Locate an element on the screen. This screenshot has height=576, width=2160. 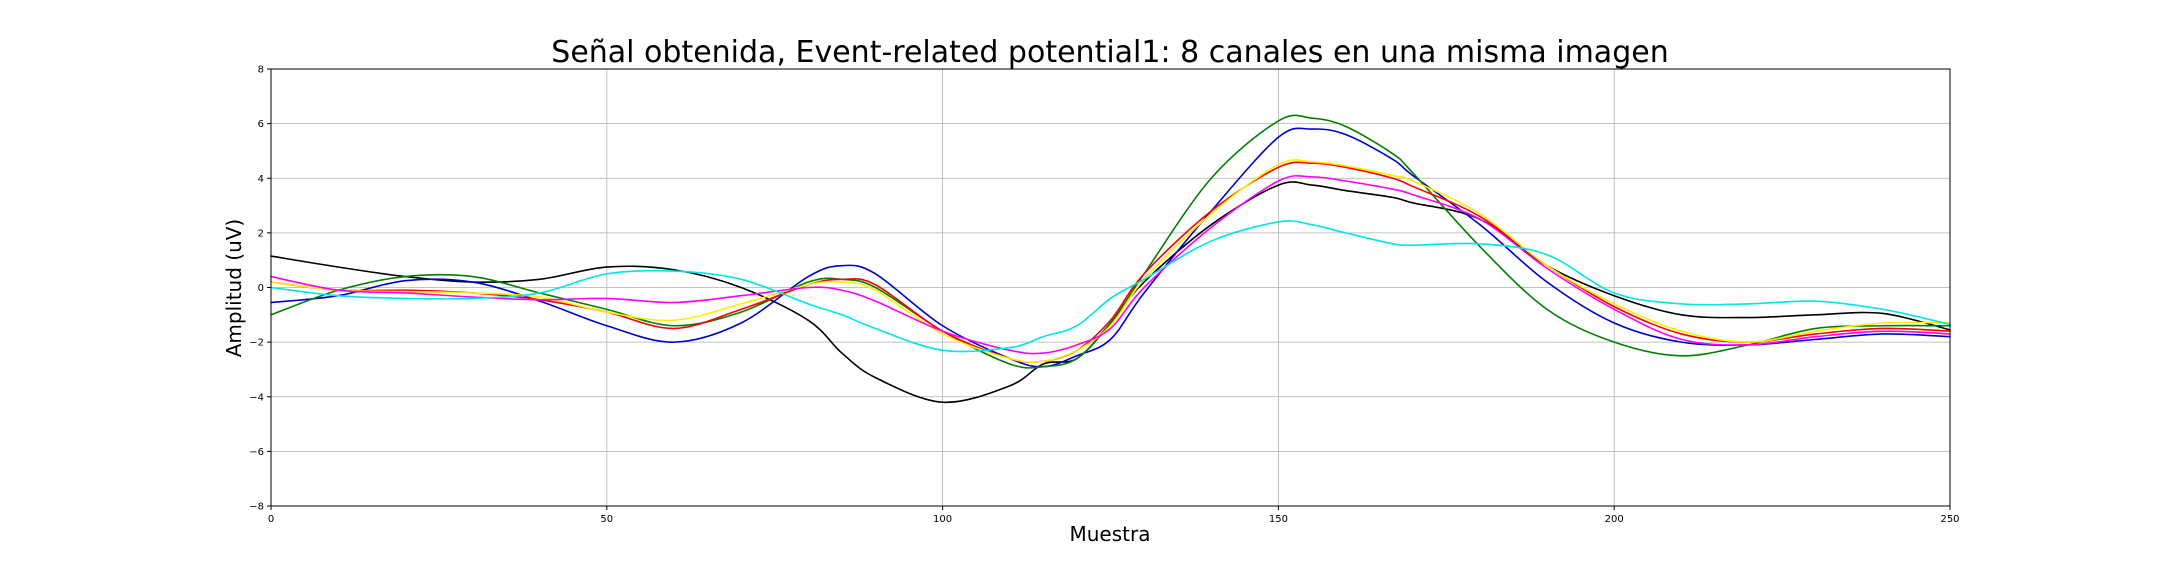
x-axis: 0 50 100 150 200 250 is located at coordinates (1114, 515).